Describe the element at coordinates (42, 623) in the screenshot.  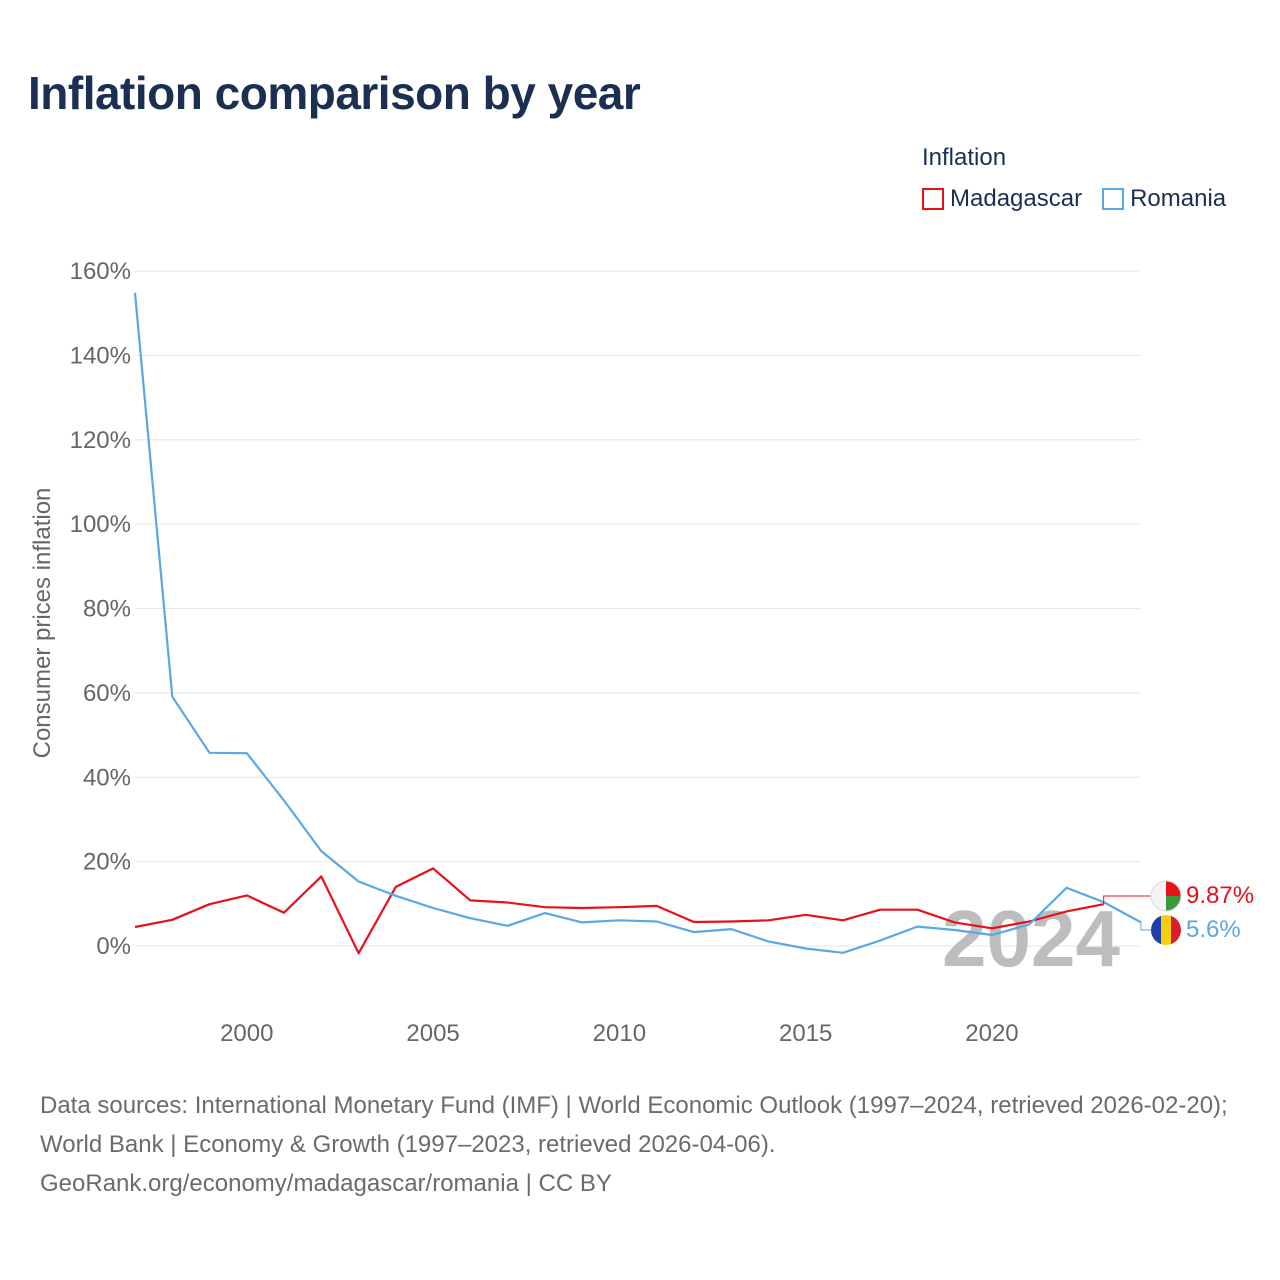
I see `y-axis-label: Consumer prices inflation` at that location.